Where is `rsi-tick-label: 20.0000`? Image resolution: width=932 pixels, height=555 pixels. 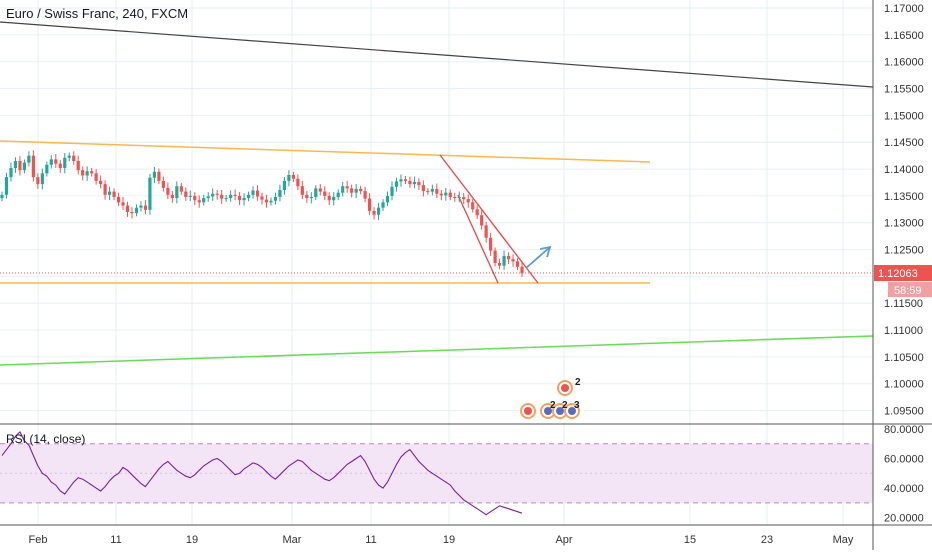 rsi-tick-label: 20.0000 is located at coordinates (904, 519).